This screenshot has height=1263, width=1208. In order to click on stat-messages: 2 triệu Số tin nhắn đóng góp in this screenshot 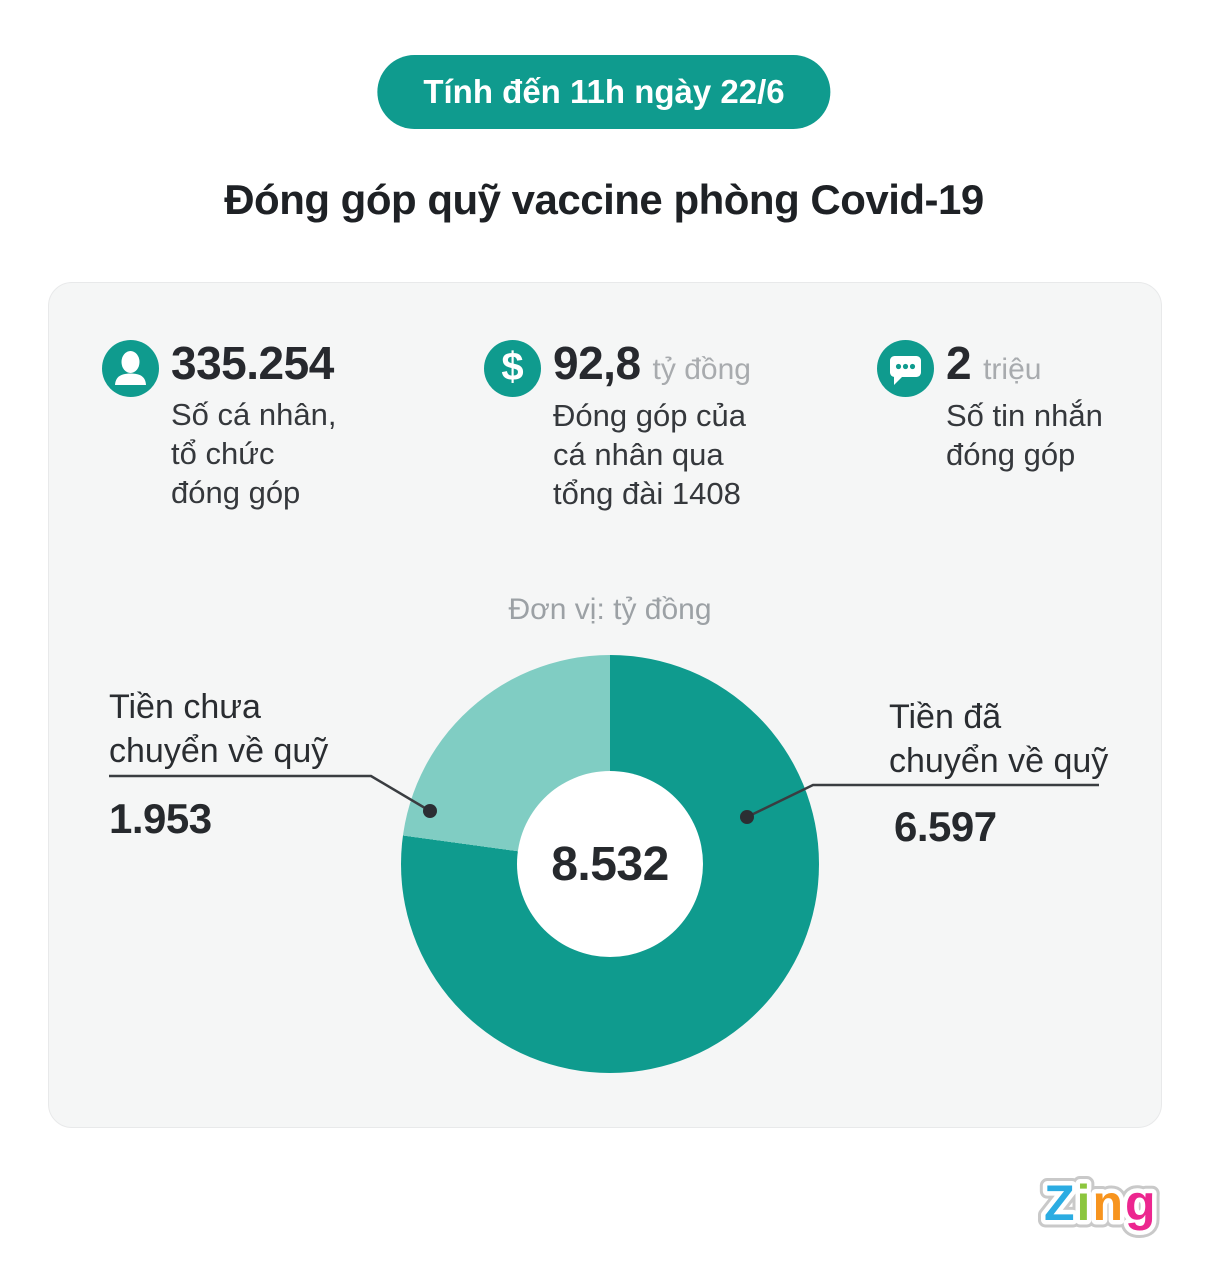, I will do `click(990, 407)`.